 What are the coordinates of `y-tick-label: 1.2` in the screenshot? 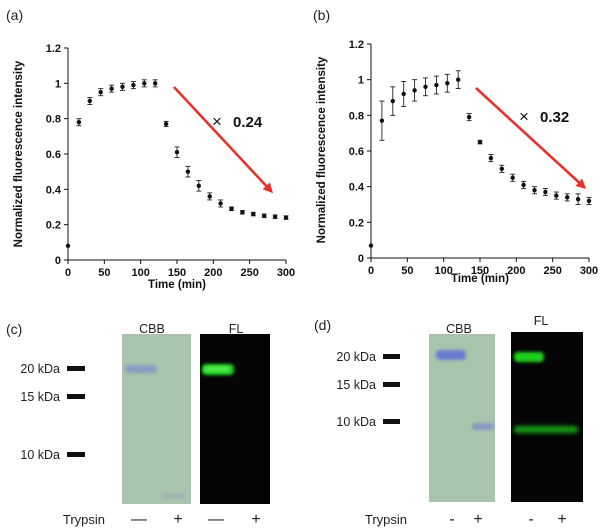 It's located at (356, 45).